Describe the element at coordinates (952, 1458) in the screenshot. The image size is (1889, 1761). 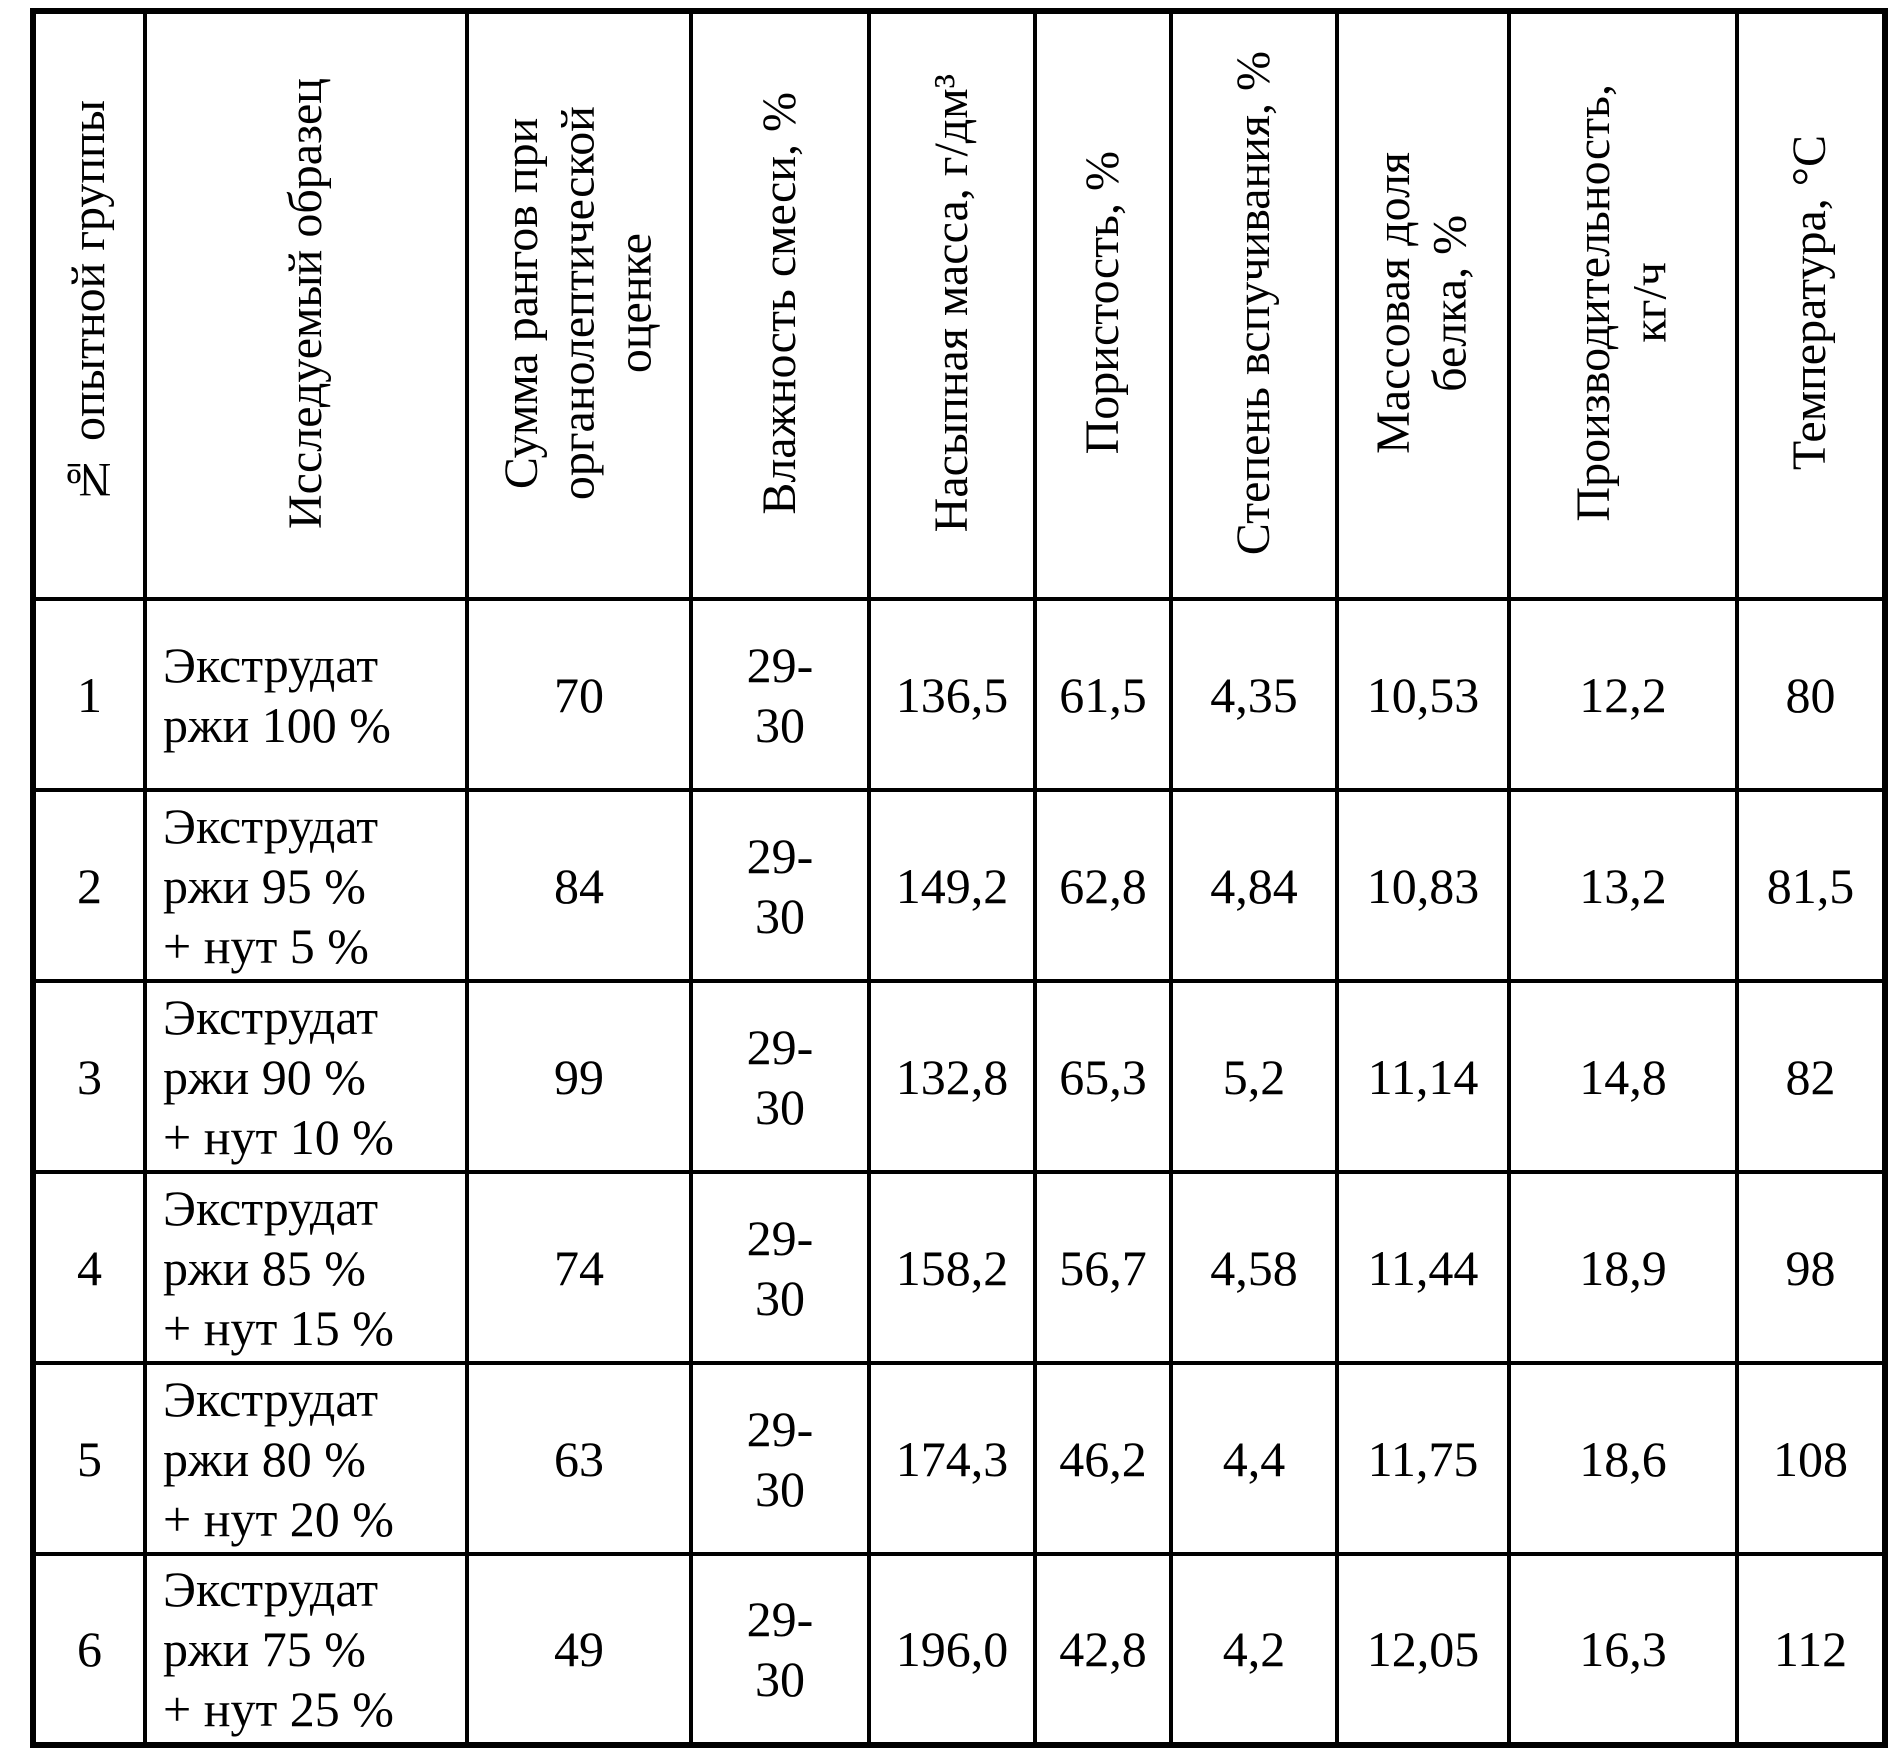
I see `cell-bulk-mass: 174,3` at that location.